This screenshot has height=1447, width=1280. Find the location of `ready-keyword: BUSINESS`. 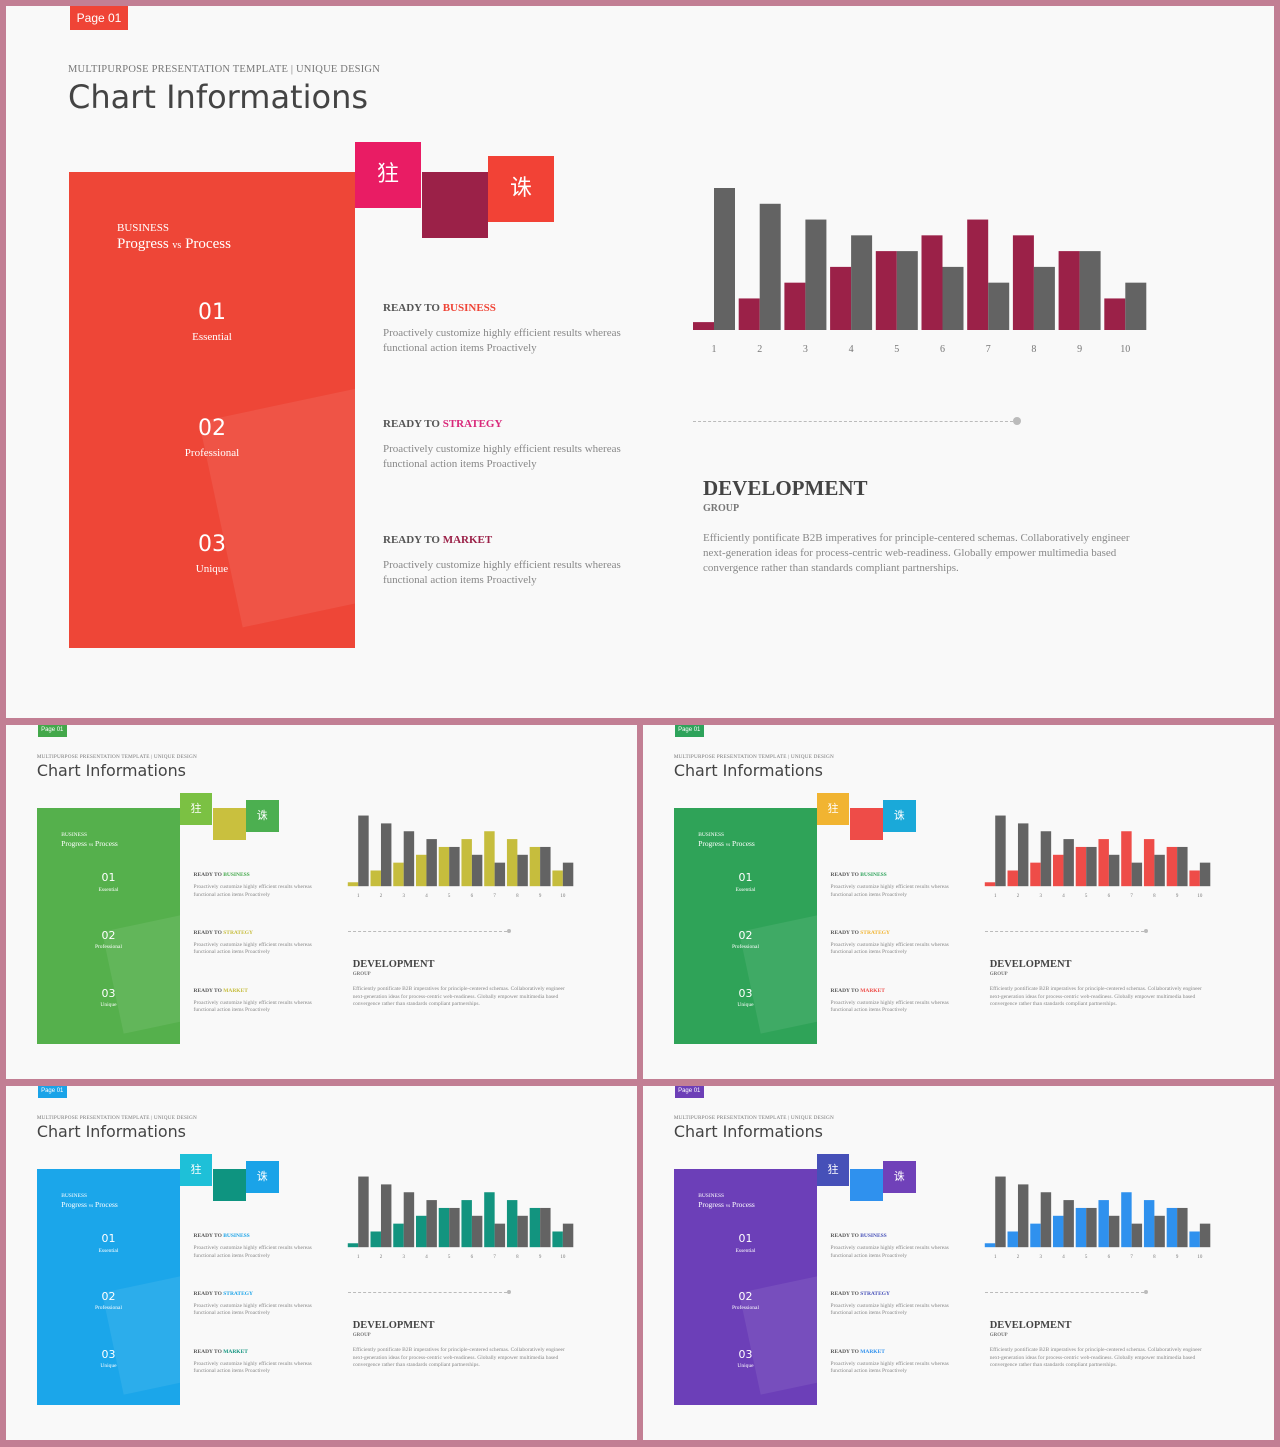

ready-keyword: BUSINESS is located at coordinates (873, 875).